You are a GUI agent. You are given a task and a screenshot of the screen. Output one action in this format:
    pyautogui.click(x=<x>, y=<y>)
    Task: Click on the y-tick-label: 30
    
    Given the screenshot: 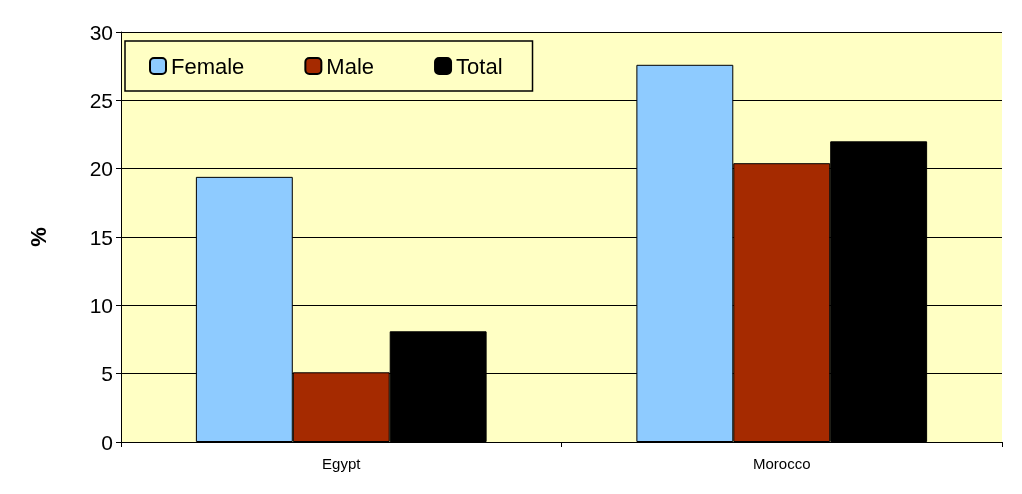 What is the action you would take?
    pyautogui.click(x=101, y=32)
    